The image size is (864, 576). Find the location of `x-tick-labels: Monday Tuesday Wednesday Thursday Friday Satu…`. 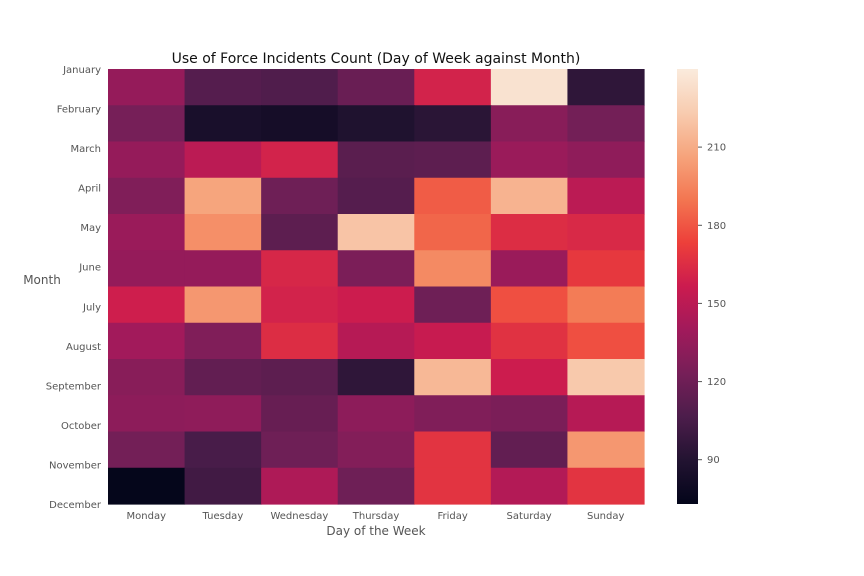

x-tick-labels: Monday Tuesday Wednesday Thursday Friday Satu… is located at coordinates (376, 516).